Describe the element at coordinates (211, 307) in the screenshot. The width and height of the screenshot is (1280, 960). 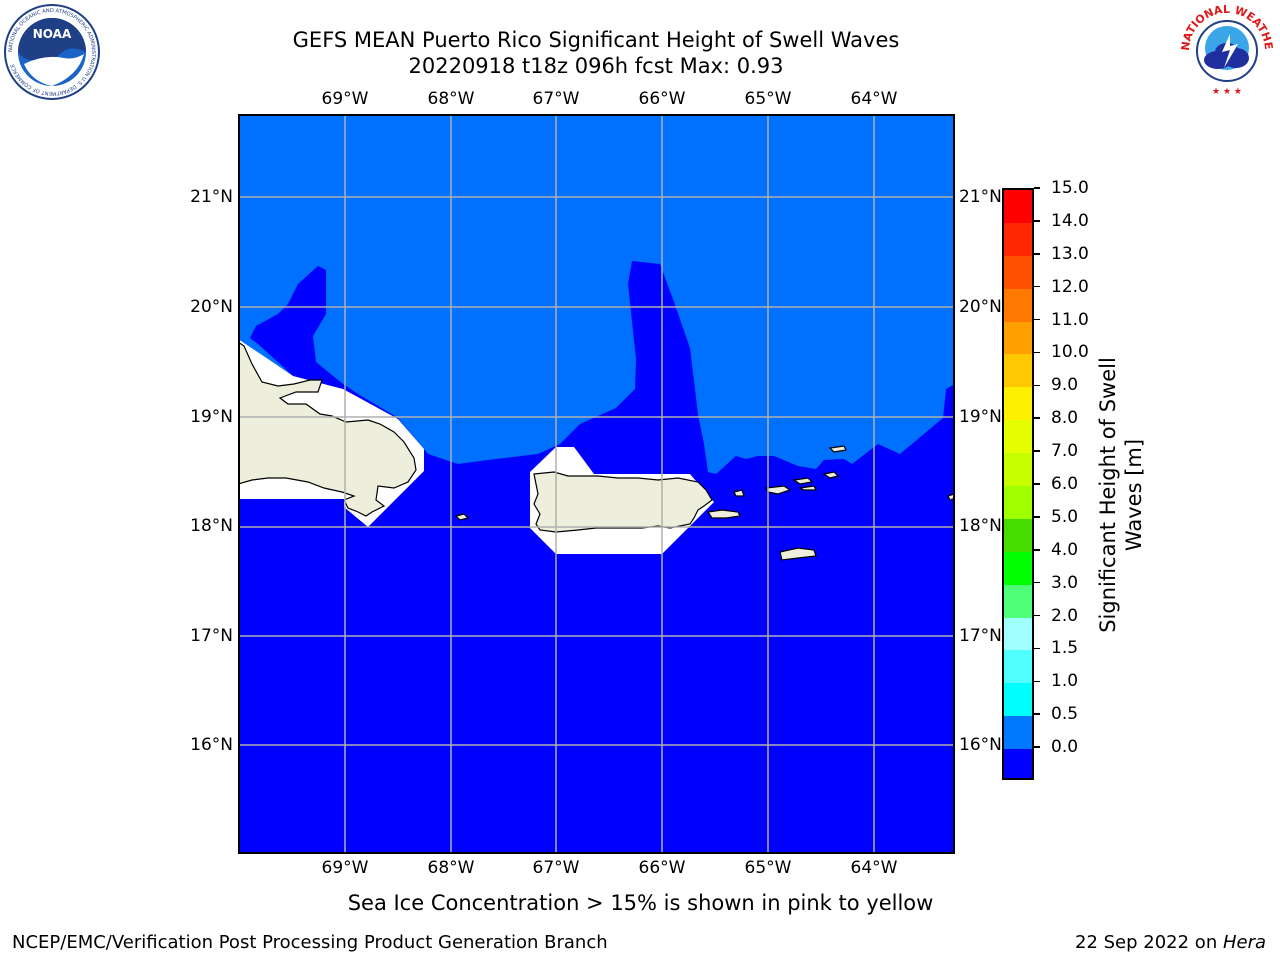
I see `lat-tick-left-20: 20°N` at that location.